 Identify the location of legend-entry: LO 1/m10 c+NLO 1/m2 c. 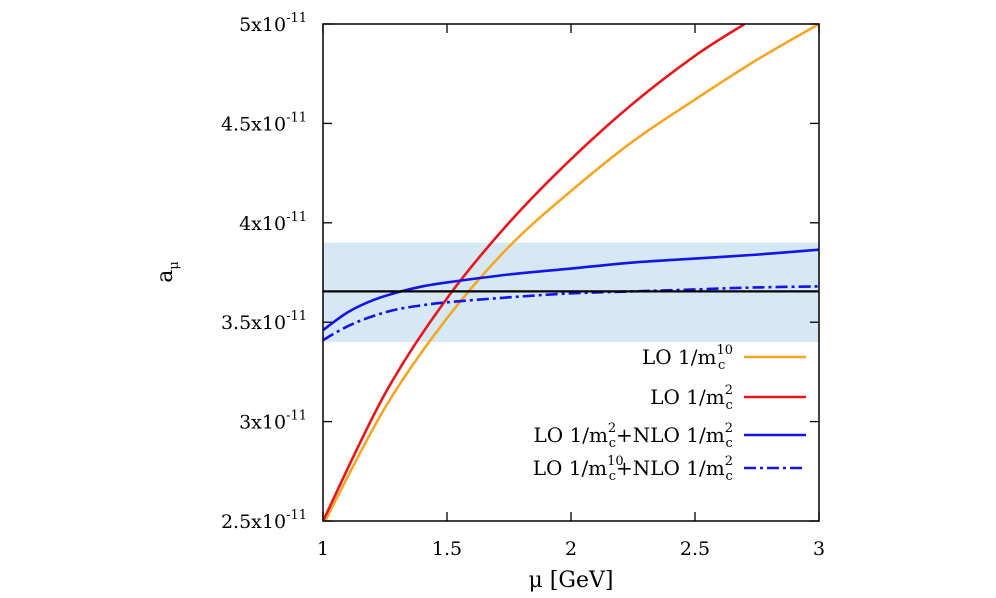
(669, 469).